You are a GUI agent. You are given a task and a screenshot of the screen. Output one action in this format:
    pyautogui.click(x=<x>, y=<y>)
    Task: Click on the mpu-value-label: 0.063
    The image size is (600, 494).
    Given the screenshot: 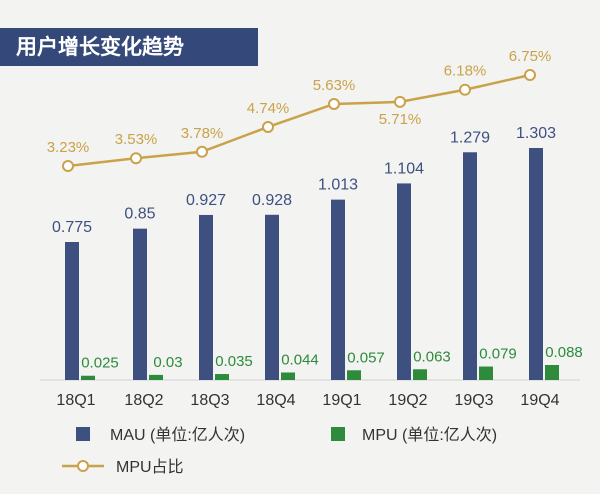 What is the action you would take?
    pyautogui.click(x=432, y=356)
    